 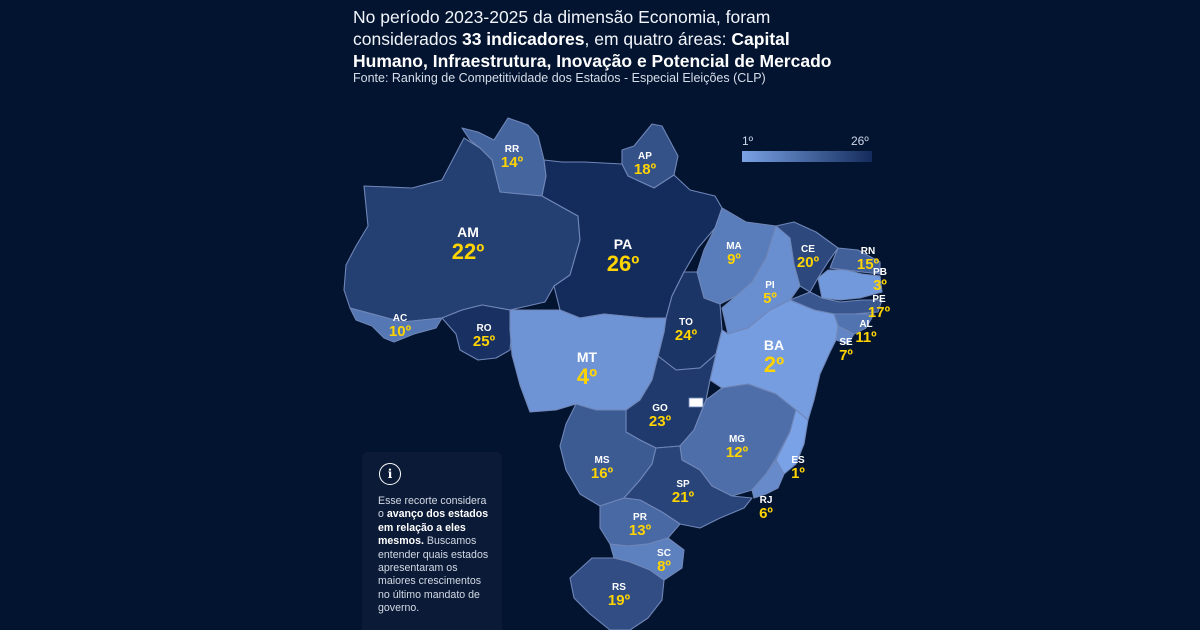 I want to click on state-rank-rj: 6º, so click(x=766, y=513).